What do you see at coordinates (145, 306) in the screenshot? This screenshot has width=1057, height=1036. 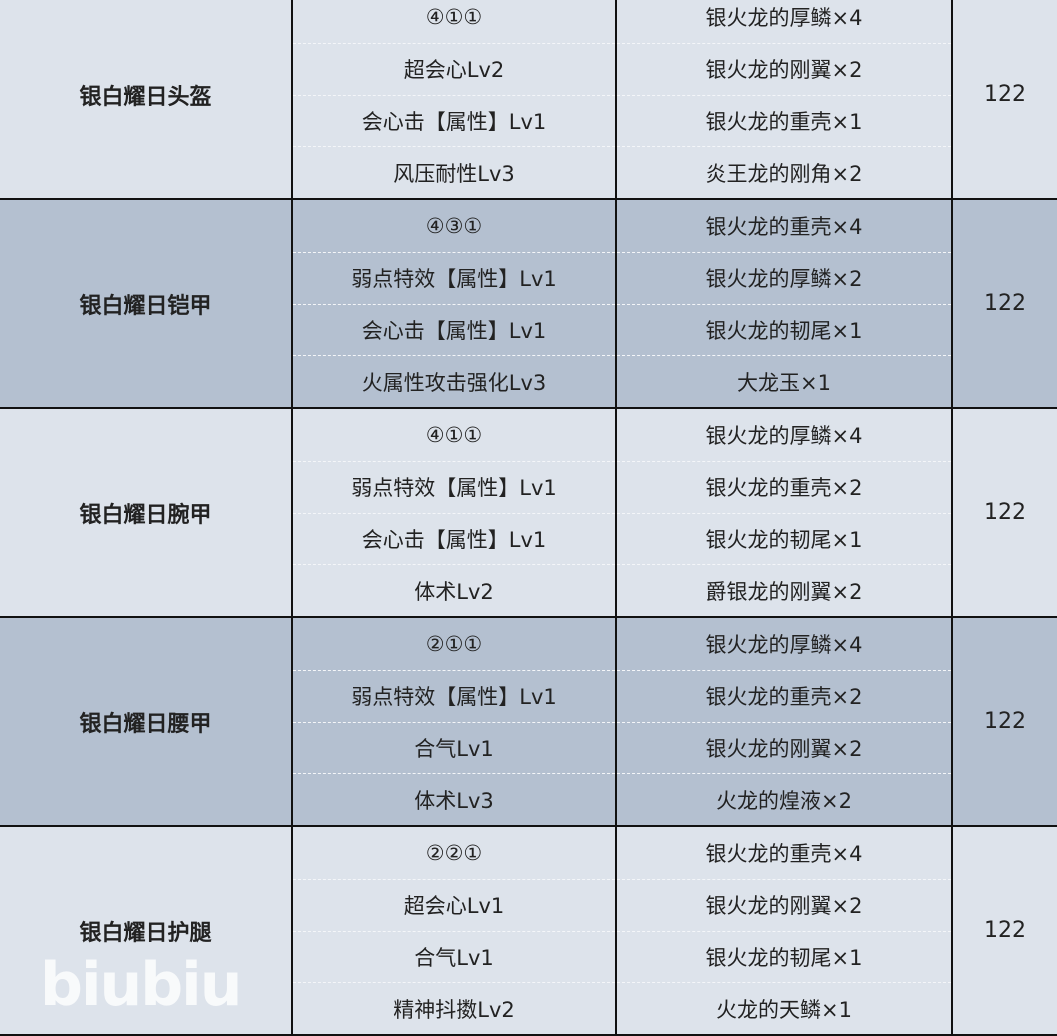 I see `armor-name: 银白耀日铠甲` at bounding box center [145, 306].